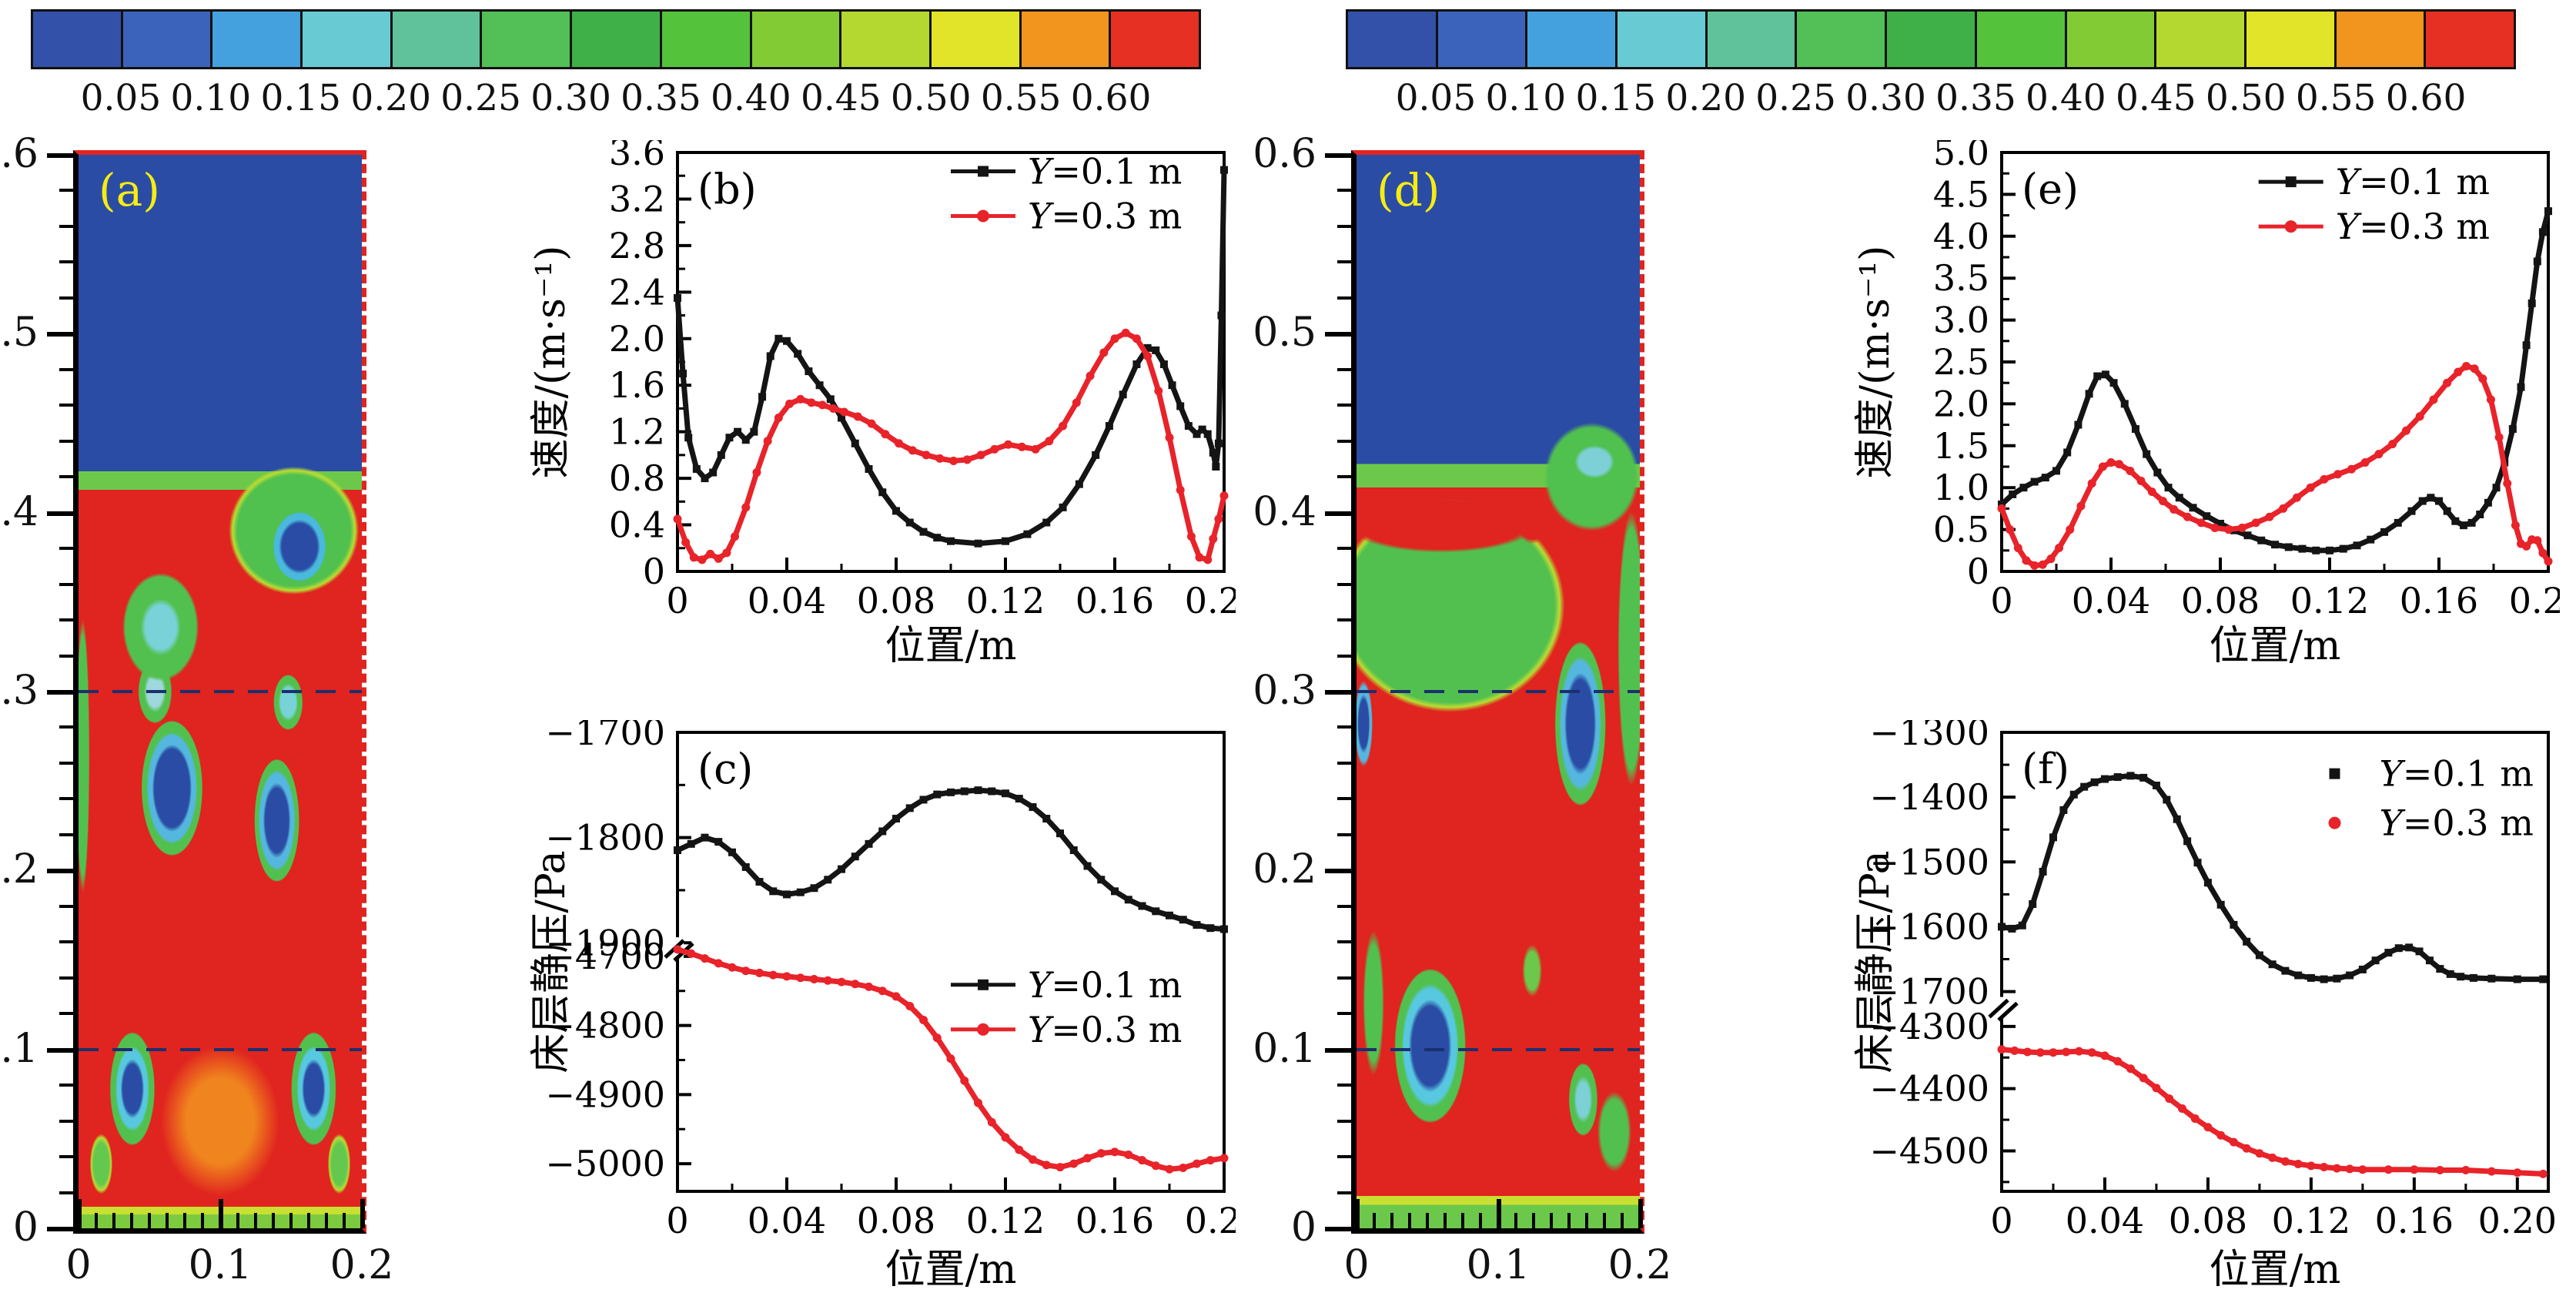 This screenshot has height=1303, width=2576. I want to click on y-tick-label: 0.5, so click(1961, 530).